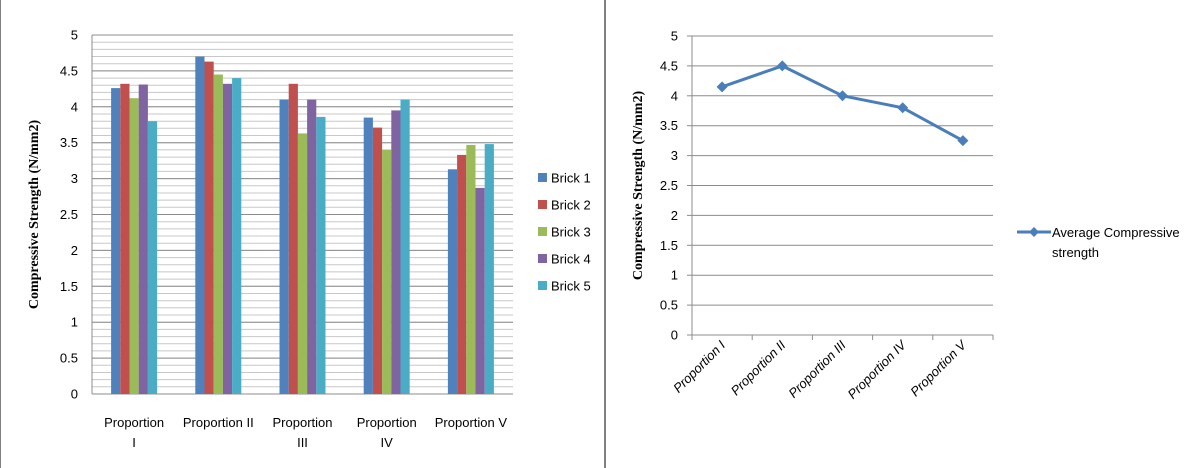 Image resolution: width=1192 pixels, height=468 pixels. I want to click on legend-label: Brick 5, so click(571, 286).